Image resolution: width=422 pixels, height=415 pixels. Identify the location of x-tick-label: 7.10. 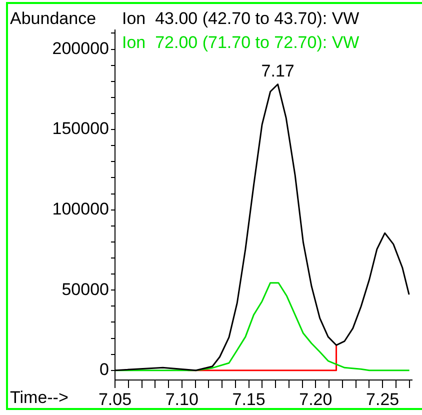
(181, 399).